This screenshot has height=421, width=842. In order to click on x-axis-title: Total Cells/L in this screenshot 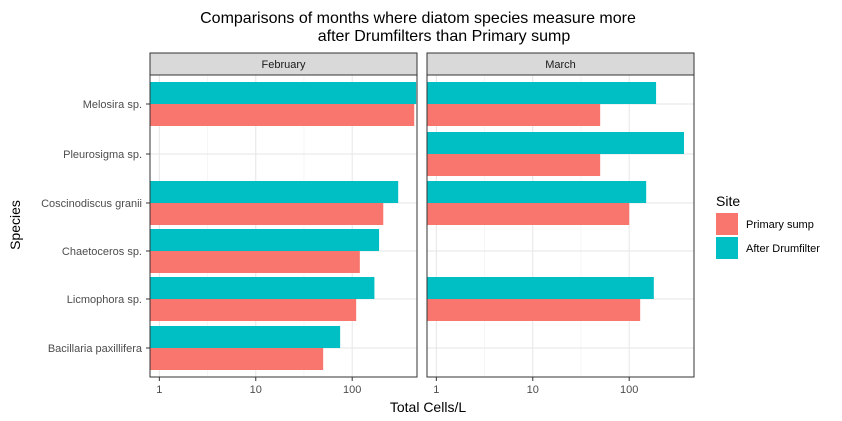, I will do `click(428, 407)`.